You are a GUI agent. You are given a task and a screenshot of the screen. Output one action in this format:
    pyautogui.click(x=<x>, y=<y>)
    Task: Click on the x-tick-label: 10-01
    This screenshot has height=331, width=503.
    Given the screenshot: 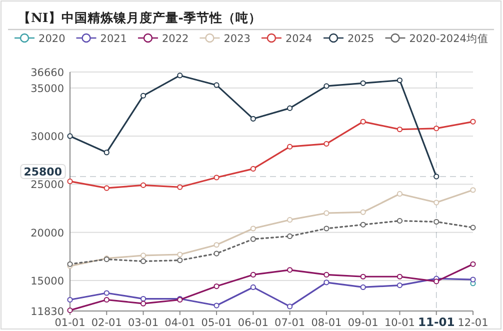 What is the action you would take?
    pyautogui.click(x=399, y=323)
    